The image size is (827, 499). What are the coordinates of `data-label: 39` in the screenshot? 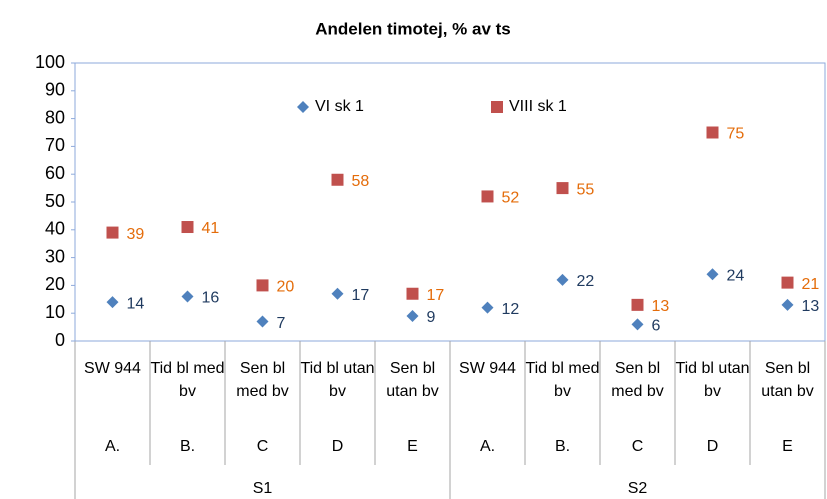 It's located at (136, 234).